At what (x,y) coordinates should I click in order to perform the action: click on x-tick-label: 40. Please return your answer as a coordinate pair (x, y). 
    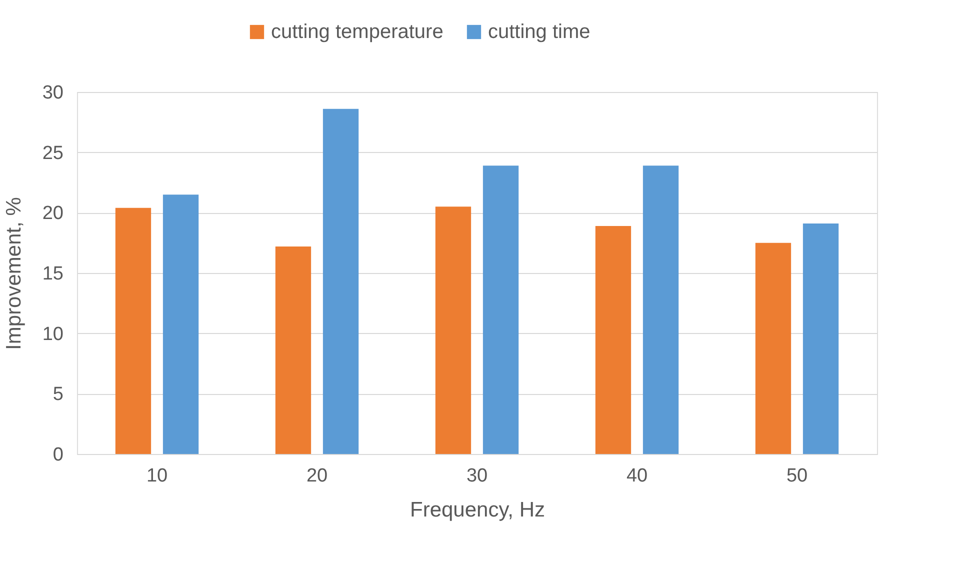
    Looking at the image, I should click on (637, 476).